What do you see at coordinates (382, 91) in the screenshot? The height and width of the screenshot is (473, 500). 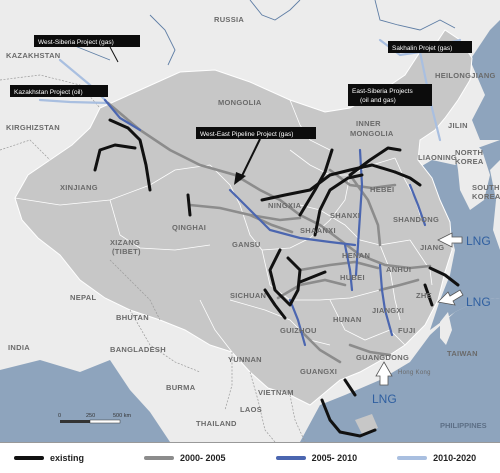 I see `svg-text: East-Siberia Projects` at bounding box center [382, 91].